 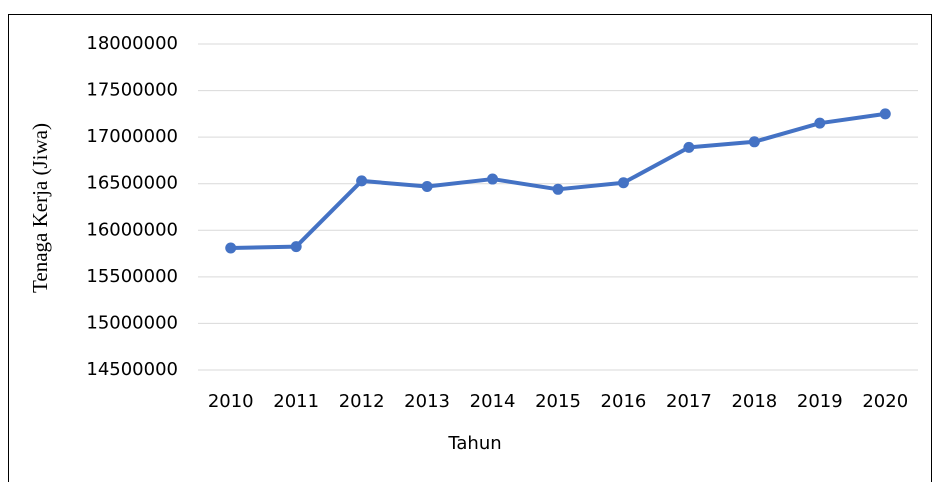 I want to click on x-tick-label: 2013, so click(x=427, y=401).